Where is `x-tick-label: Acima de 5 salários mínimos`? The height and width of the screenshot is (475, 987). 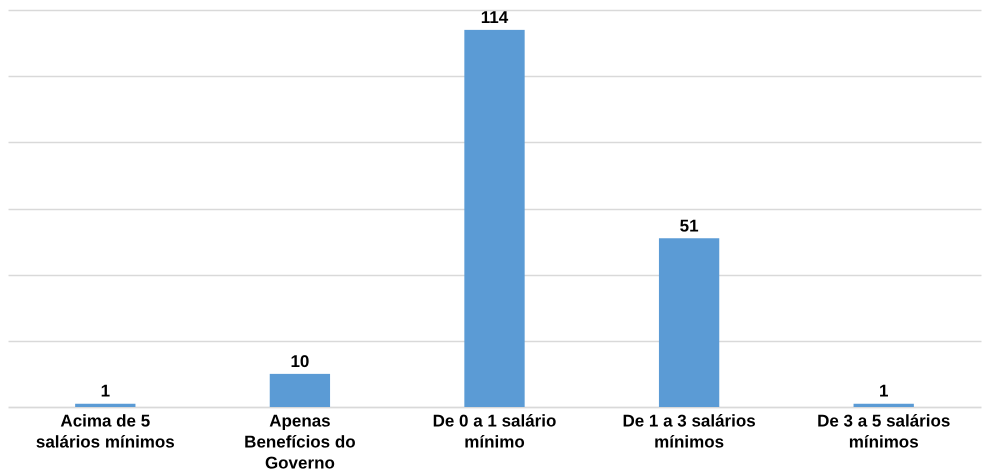 x-tick-label: Acima de 5 salários mínimos is located at coordinates (105, 432).